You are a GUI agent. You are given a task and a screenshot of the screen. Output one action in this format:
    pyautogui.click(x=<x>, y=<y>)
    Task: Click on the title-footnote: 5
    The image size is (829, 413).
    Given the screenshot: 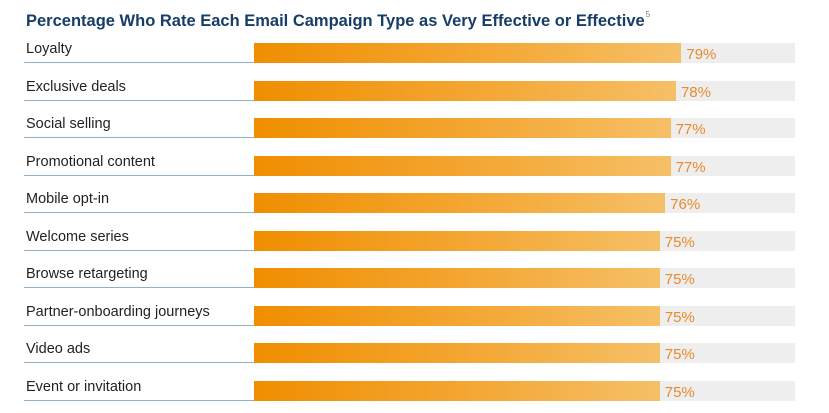 What is the action you would take?
    pyautogui.click(x=648, y=14)
    